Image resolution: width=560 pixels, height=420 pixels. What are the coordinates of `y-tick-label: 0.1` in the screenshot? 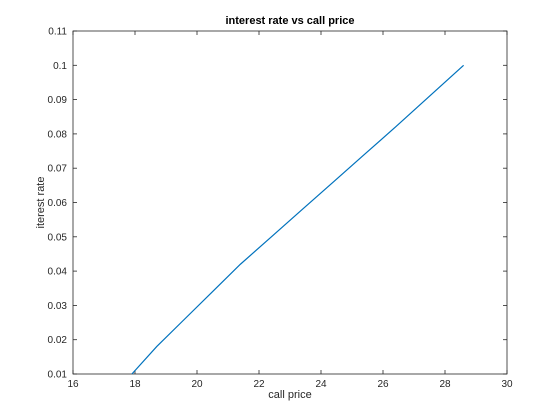 It's located at (60, 66).